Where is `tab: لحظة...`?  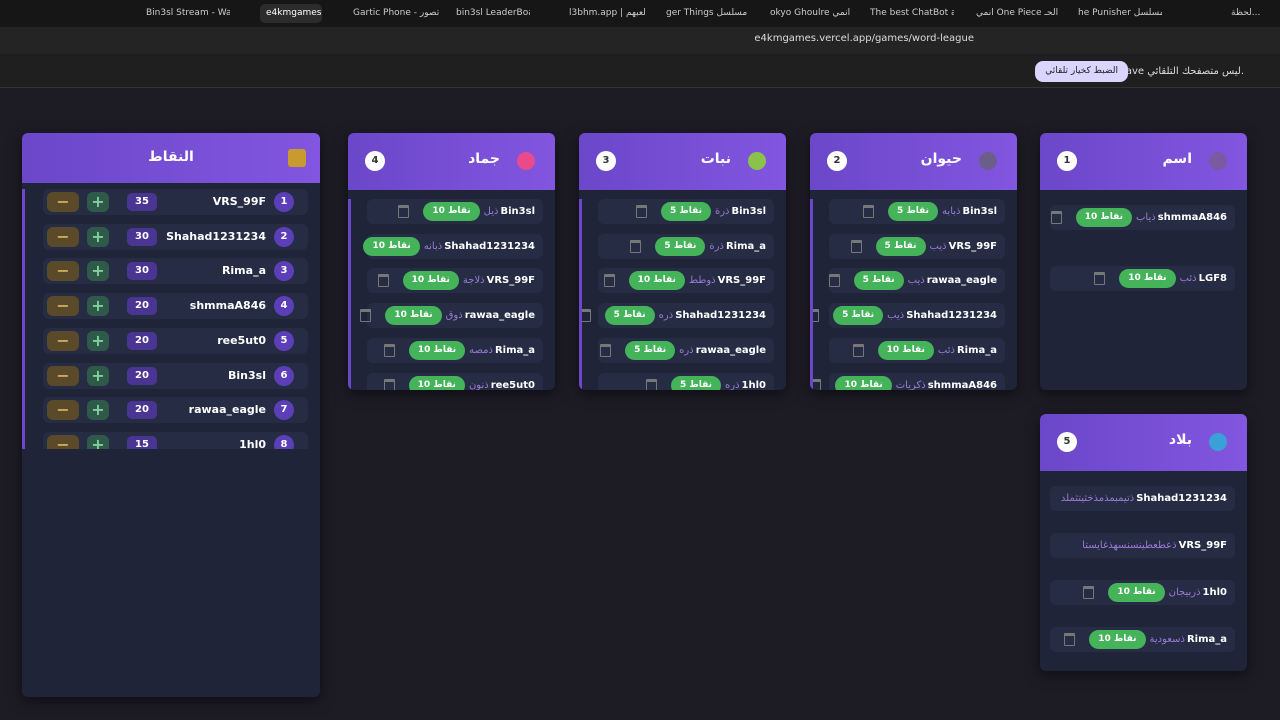
tab: لحظة... is located at coordinates (1246, 13).